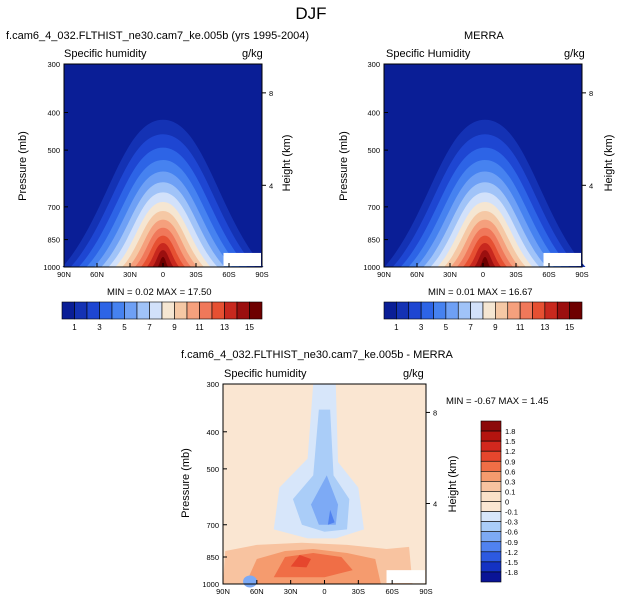  What do you see at coordinates (271, 93) in the screenshot?
I see `y2-tick-label: 8` at bounding box center [271, 93].